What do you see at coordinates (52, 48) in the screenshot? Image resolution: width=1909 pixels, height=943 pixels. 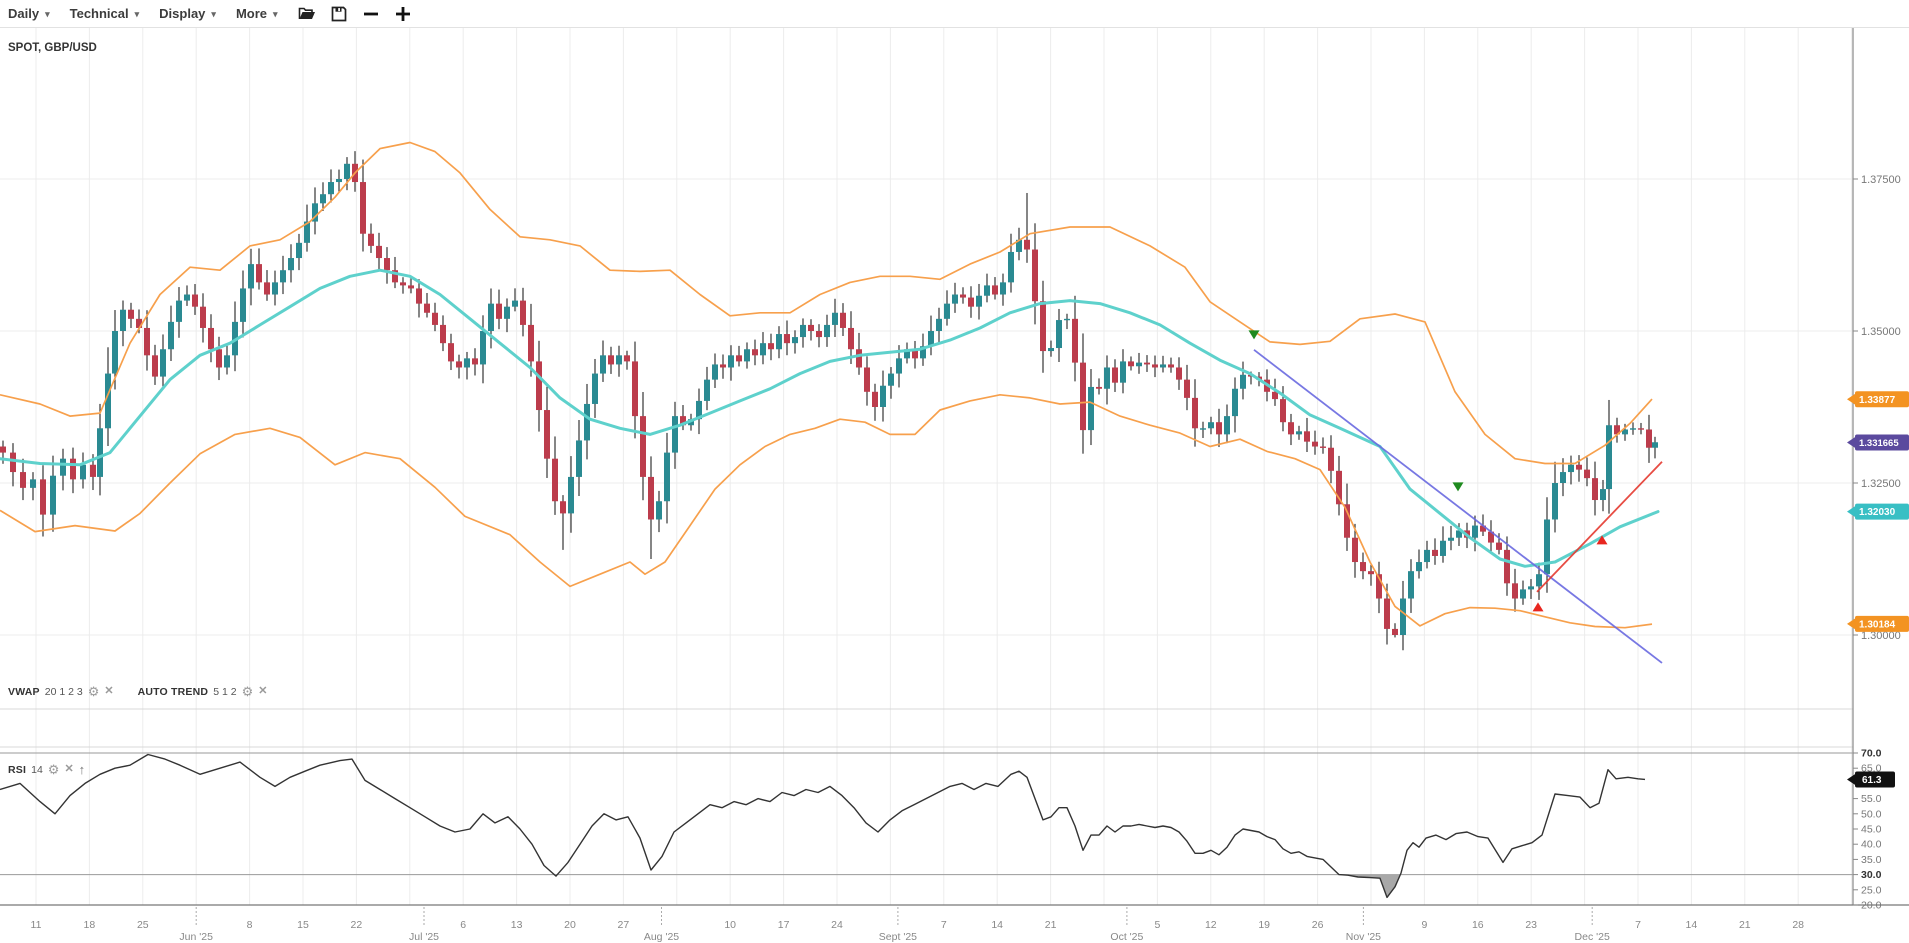 I see `symbol-title: SPOT, GBP/USD` at bounding box center [52, 48].